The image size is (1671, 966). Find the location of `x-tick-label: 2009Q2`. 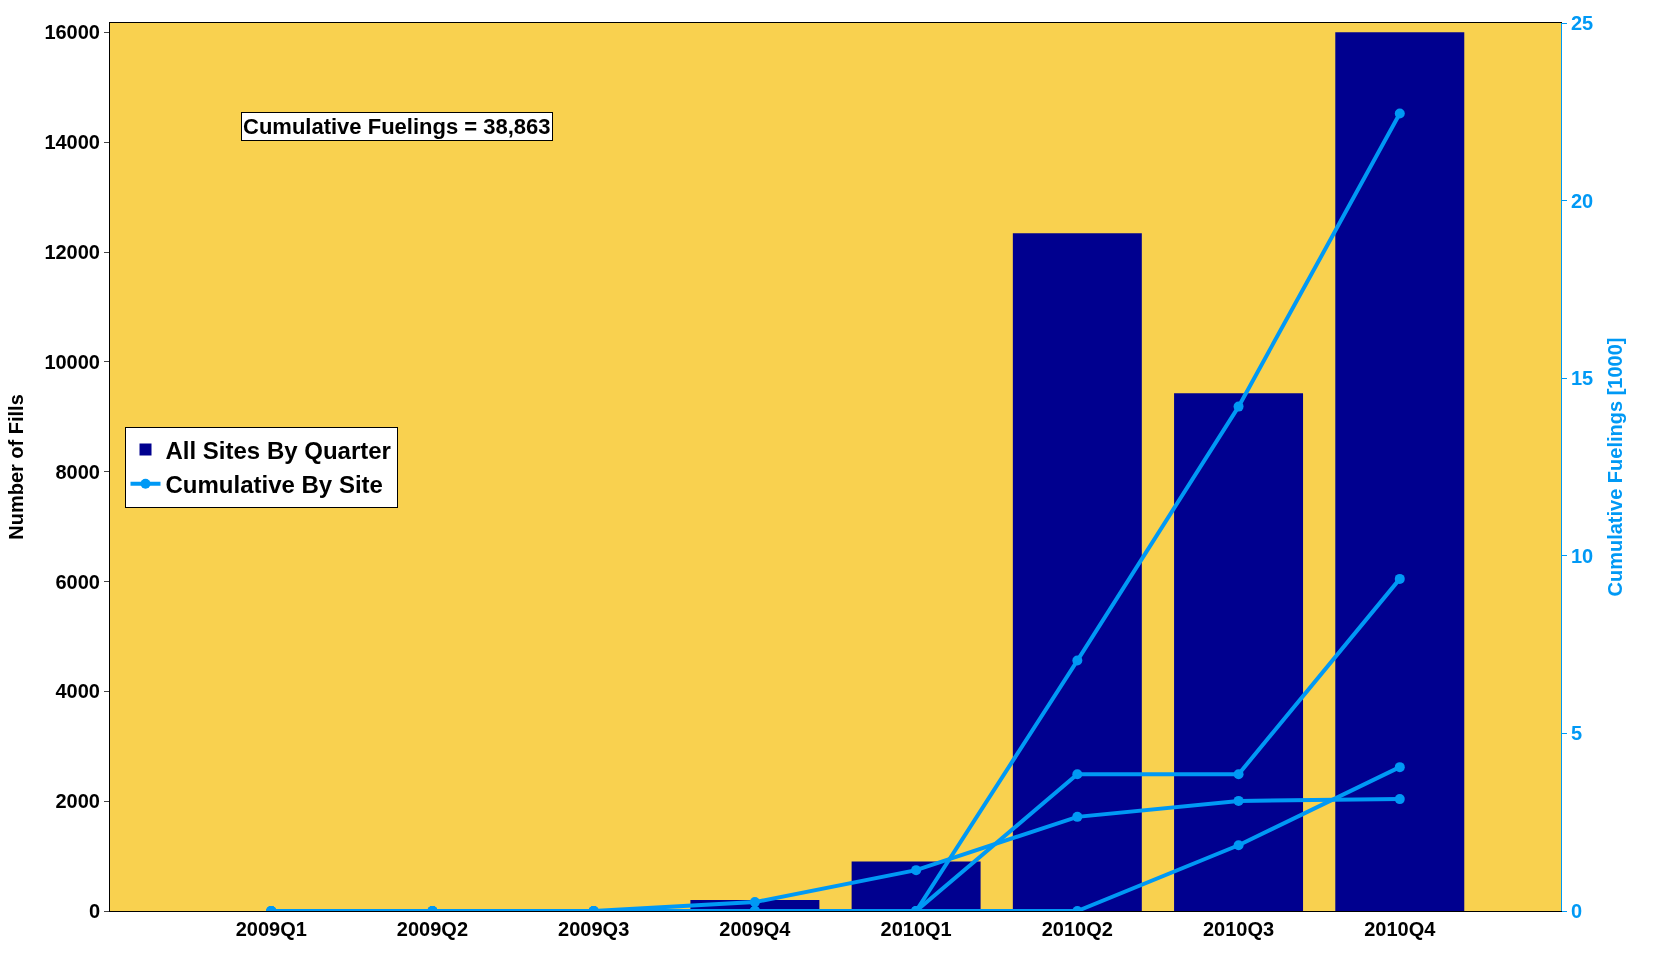

x-tick-label: 2009Q2 is located at coordinates (432, 929).